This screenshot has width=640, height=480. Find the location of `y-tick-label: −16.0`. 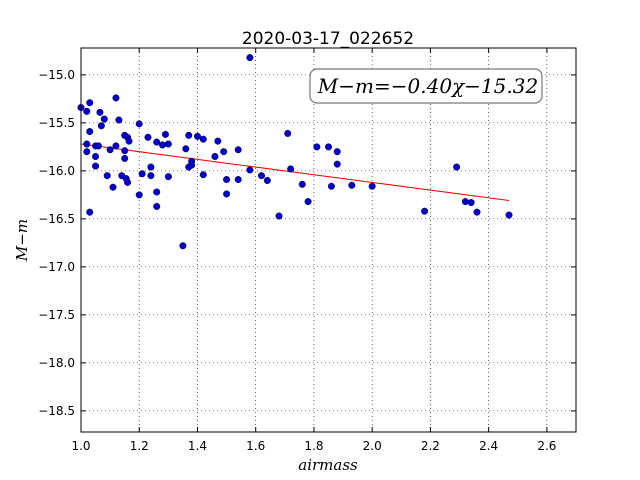

y-tick-label: −16.0 is located at coordinates (56, 171).